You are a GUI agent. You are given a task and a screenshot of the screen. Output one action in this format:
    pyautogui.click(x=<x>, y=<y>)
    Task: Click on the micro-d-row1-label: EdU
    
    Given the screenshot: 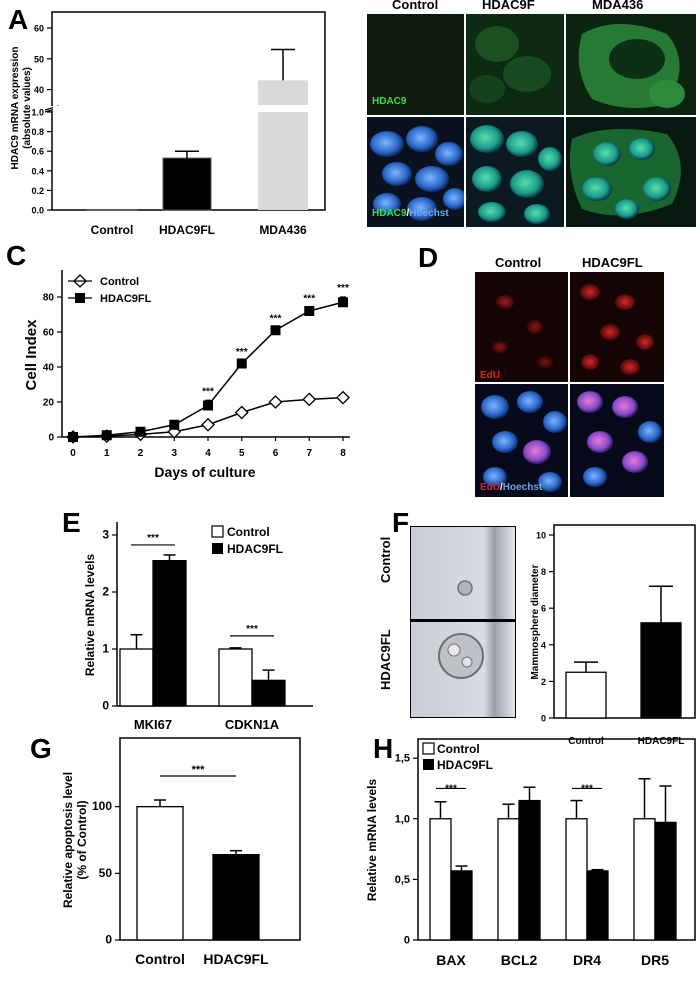 What is the action you would take?
    pyautogui.click(x=490, y=375)
    